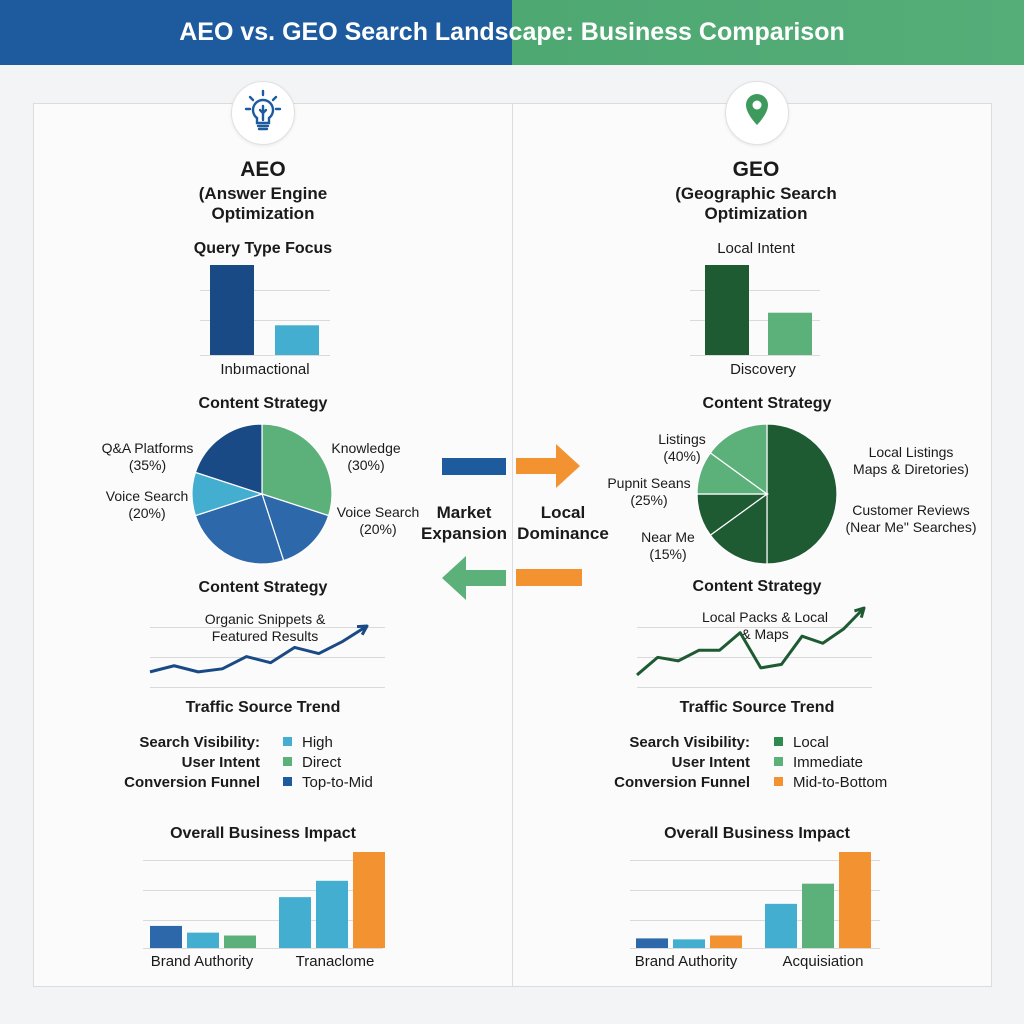 The width and height of the screenshot is (1024, 1024). Describe the element at coordinates (686, 961) in the screenshot. I see `geo-impact-cat1: Brand Authority` at that location.